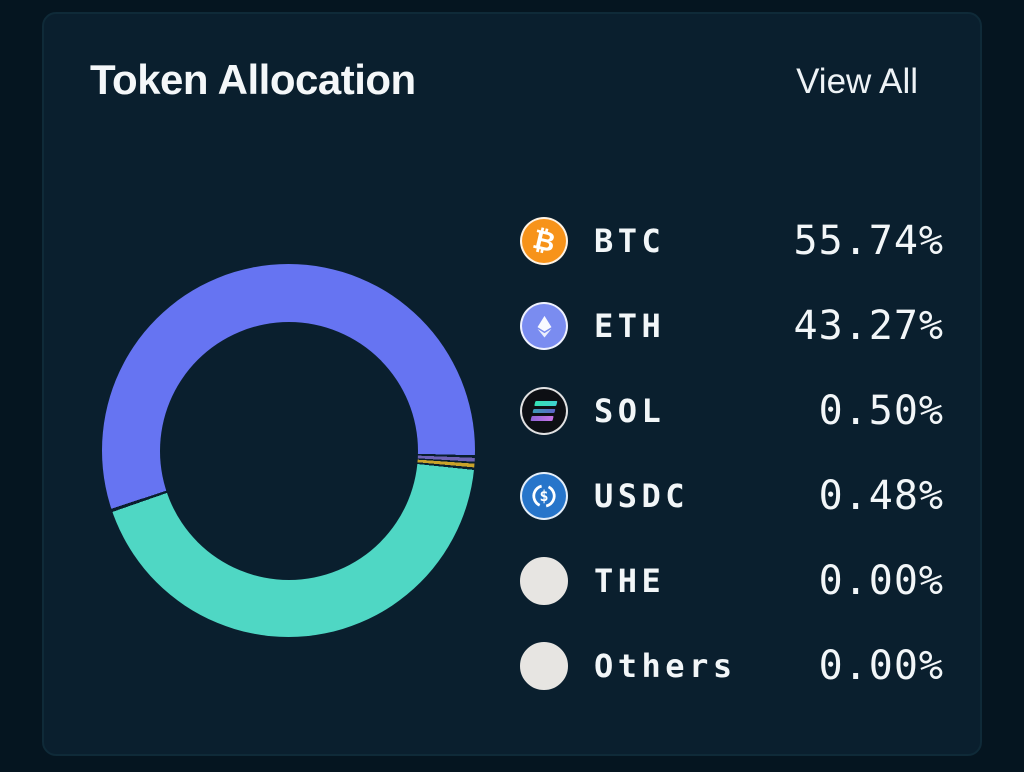  I want to click on usdc-icon: $, so click(544, 496).